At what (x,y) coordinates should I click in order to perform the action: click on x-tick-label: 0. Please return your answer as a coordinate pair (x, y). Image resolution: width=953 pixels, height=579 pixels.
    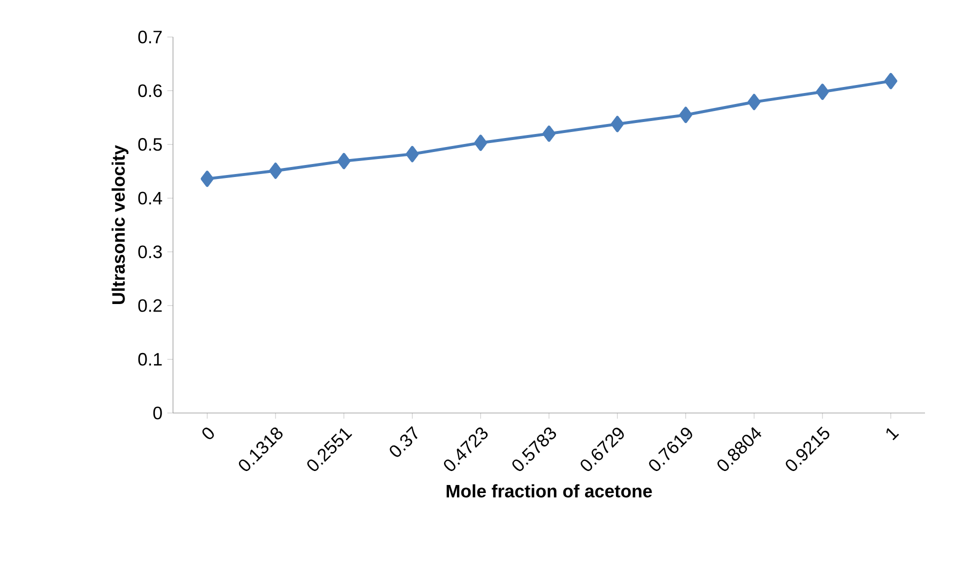
    Looking at the image, I should click on (208, 434).